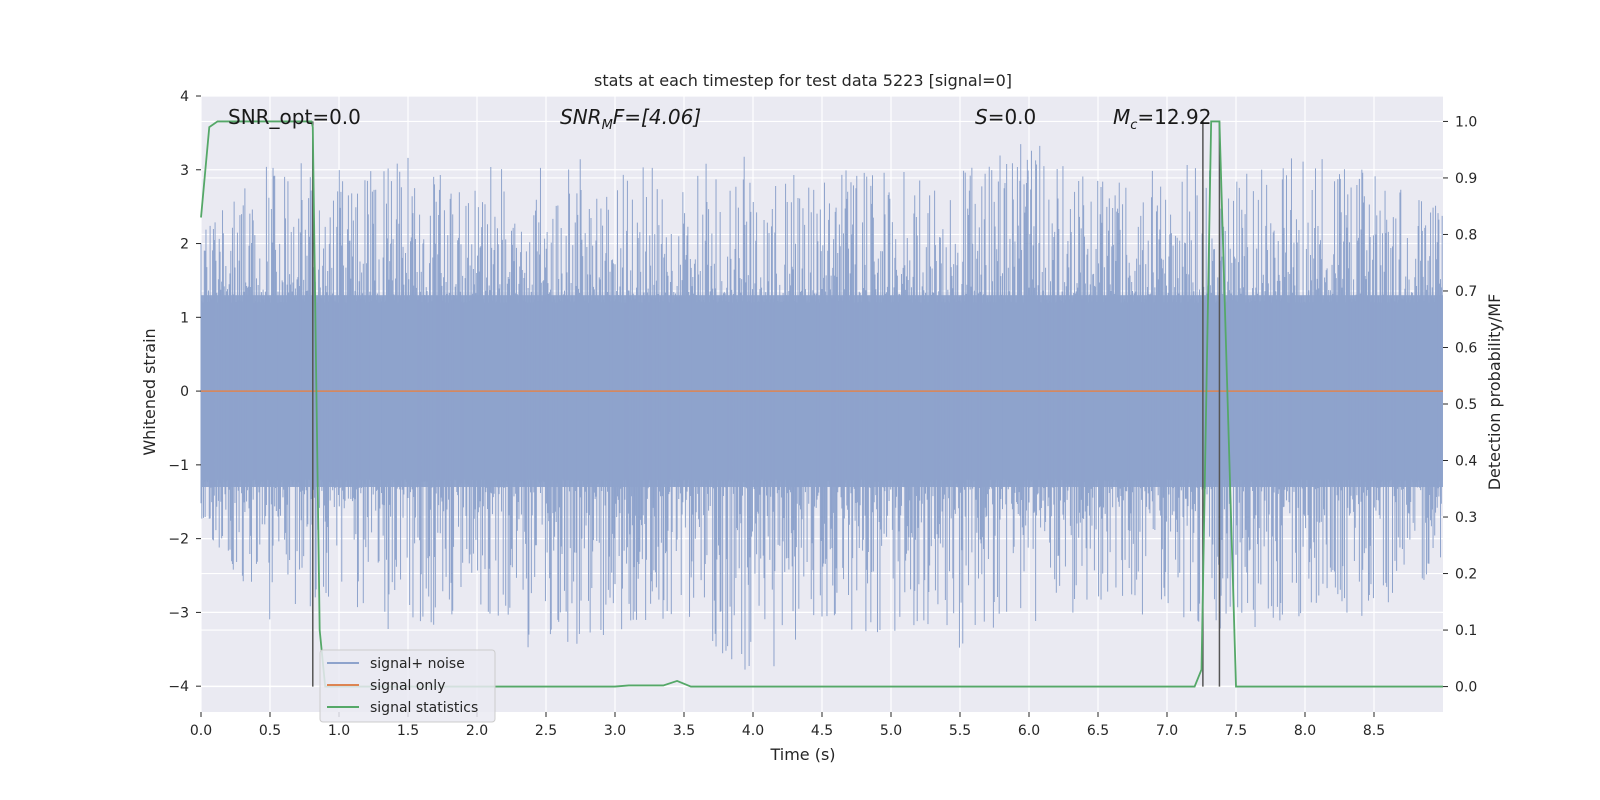 Image resolution: width=1600 pixels, height=800 pixels. I want to click on snr-mf-subscript: M, so click(607, 125).